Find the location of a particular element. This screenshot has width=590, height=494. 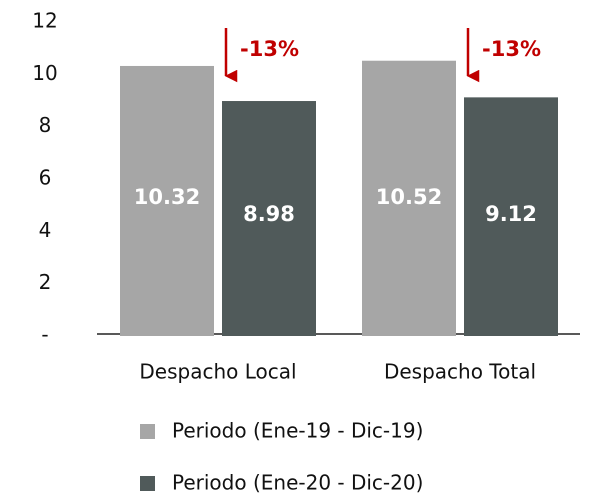

y-tick-label: 8 is located at coordinates (45, 125).